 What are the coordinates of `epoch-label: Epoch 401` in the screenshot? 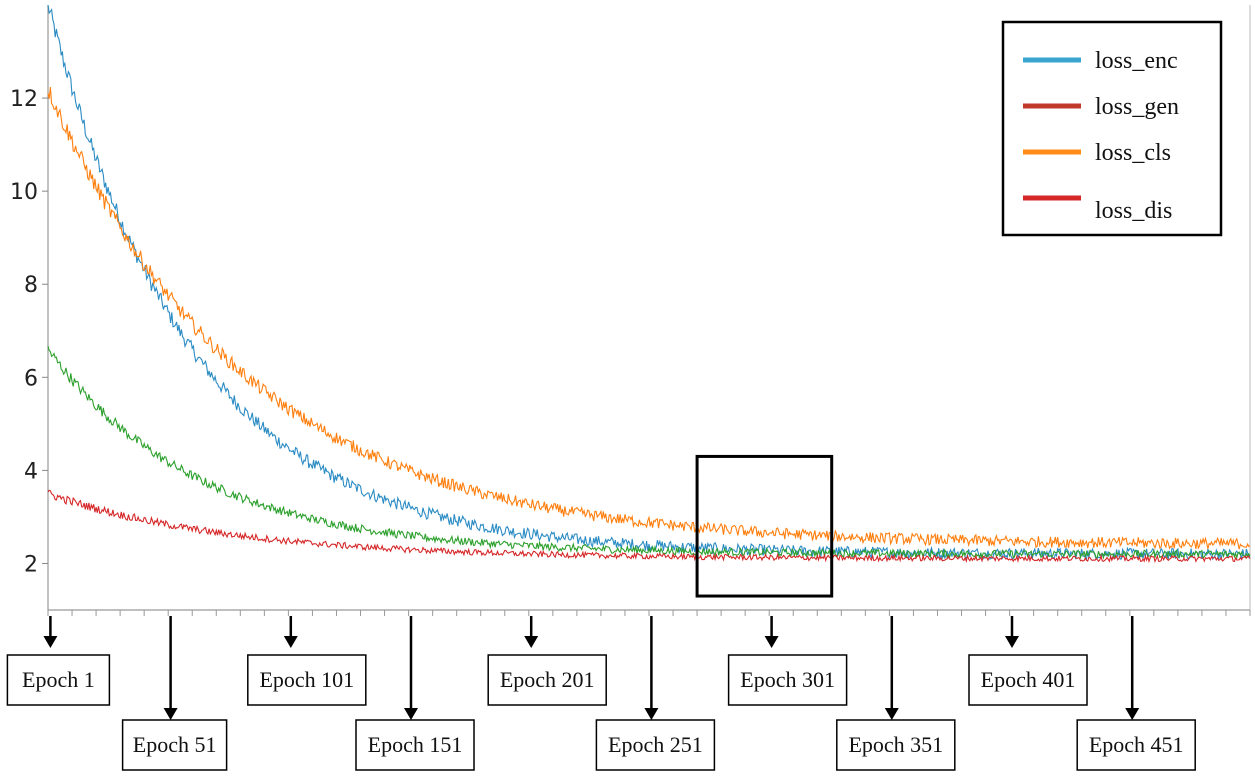 It's located at (1028, 679).